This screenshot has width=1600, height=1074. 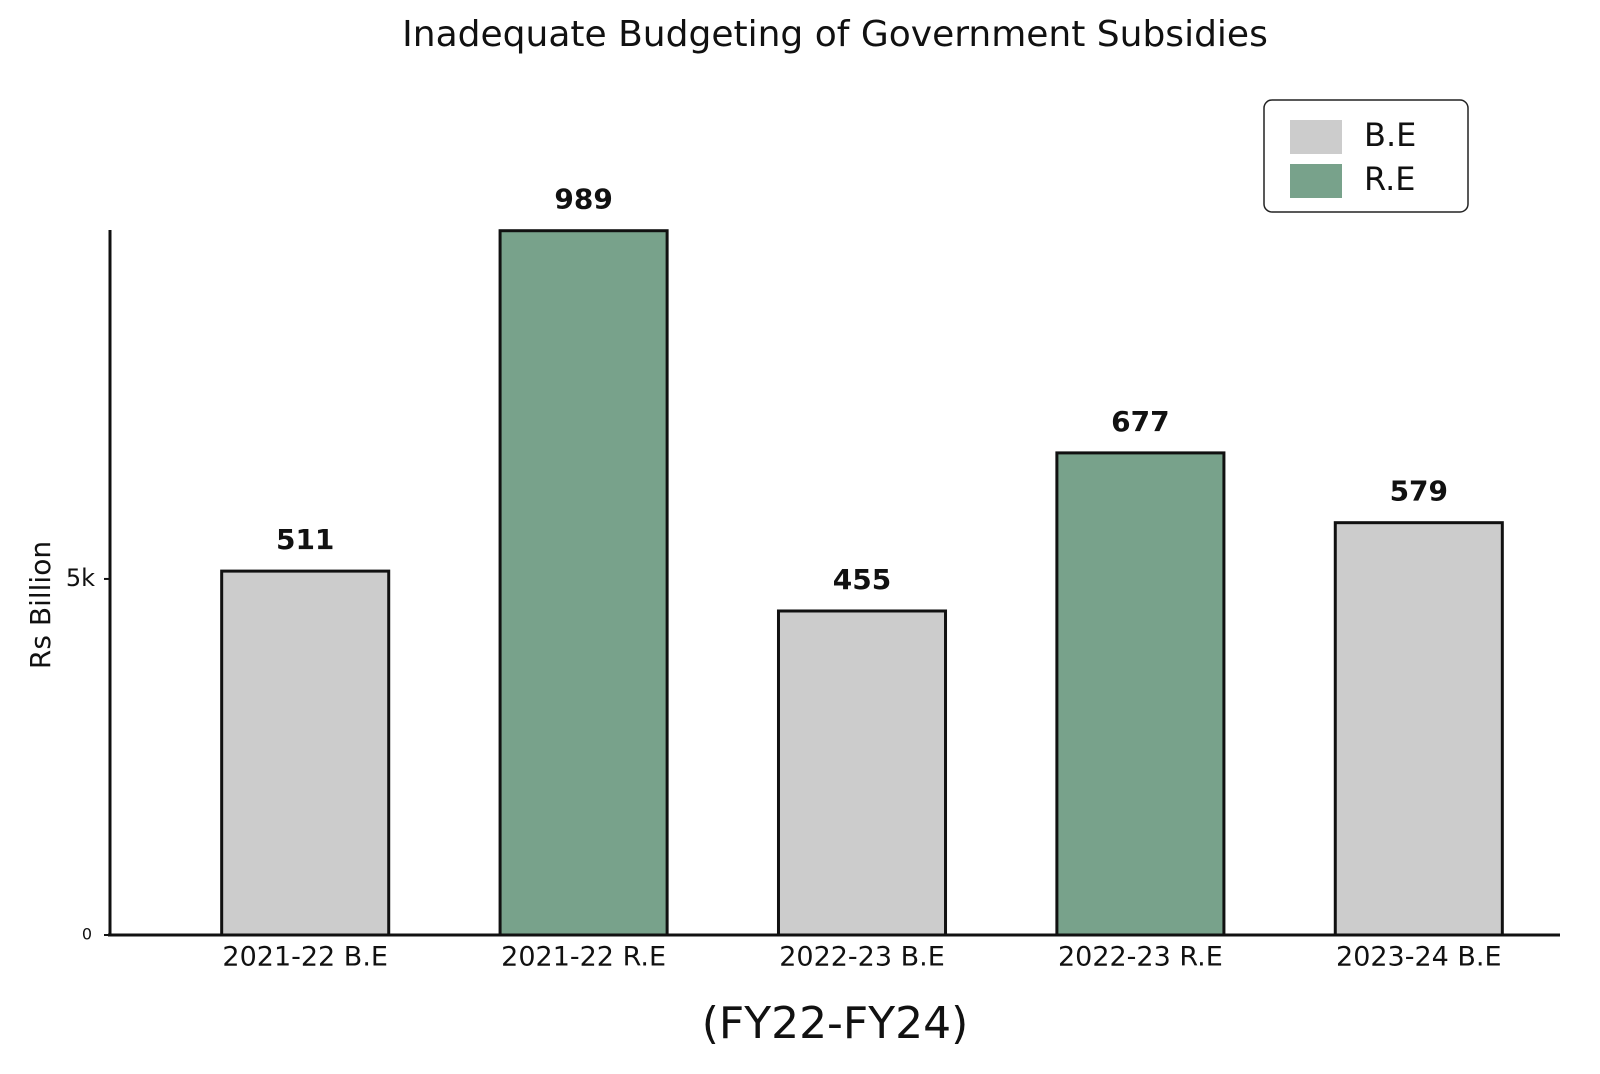 What do you see at coordinates (1140, 421) in the screenshot?
I see `data-label: 677` at bounding box center [1140, 421].